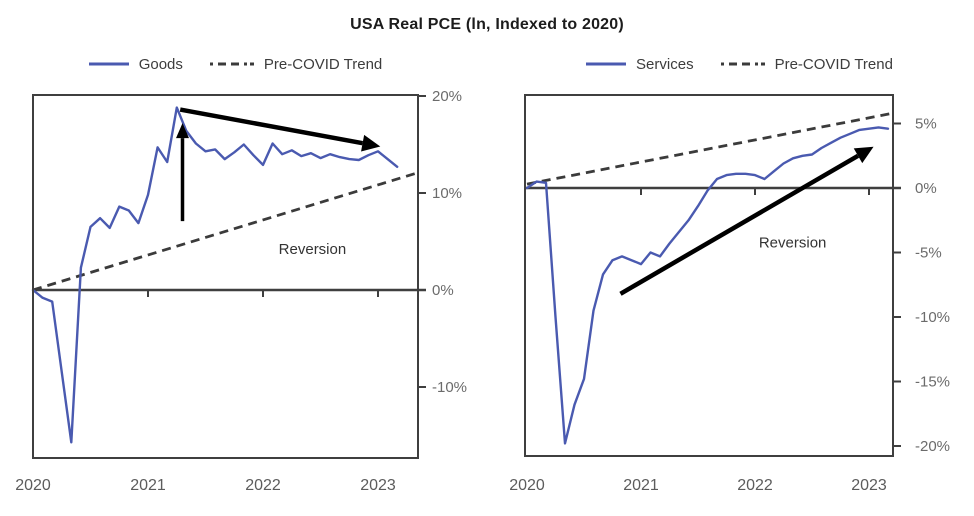  I want to click on services-legend-trend-label: Pre-COVID Trend, so click(833, 64).